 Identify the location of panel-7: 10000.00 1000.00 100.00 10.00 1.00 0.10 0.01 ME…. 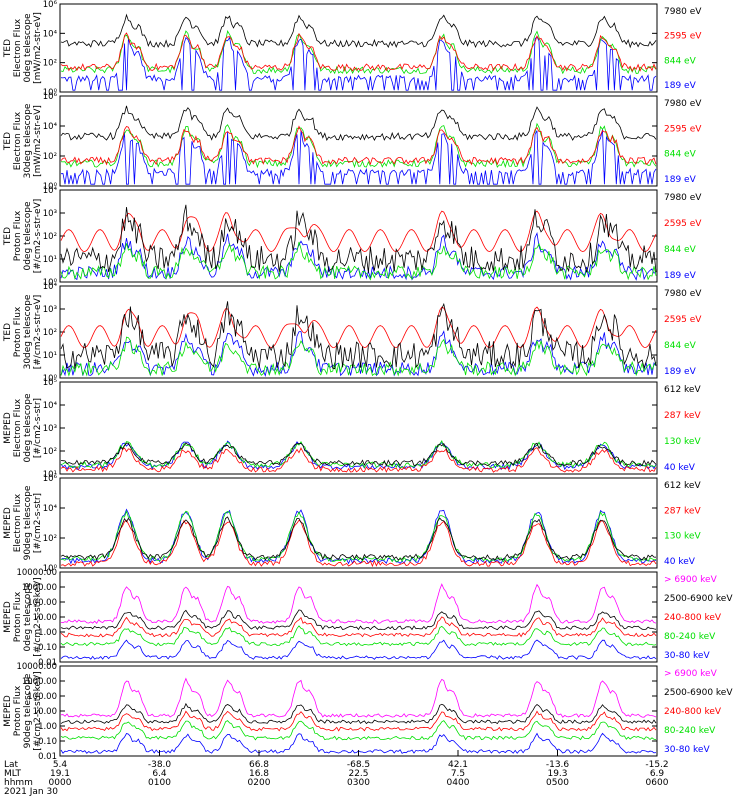
(368, 618).